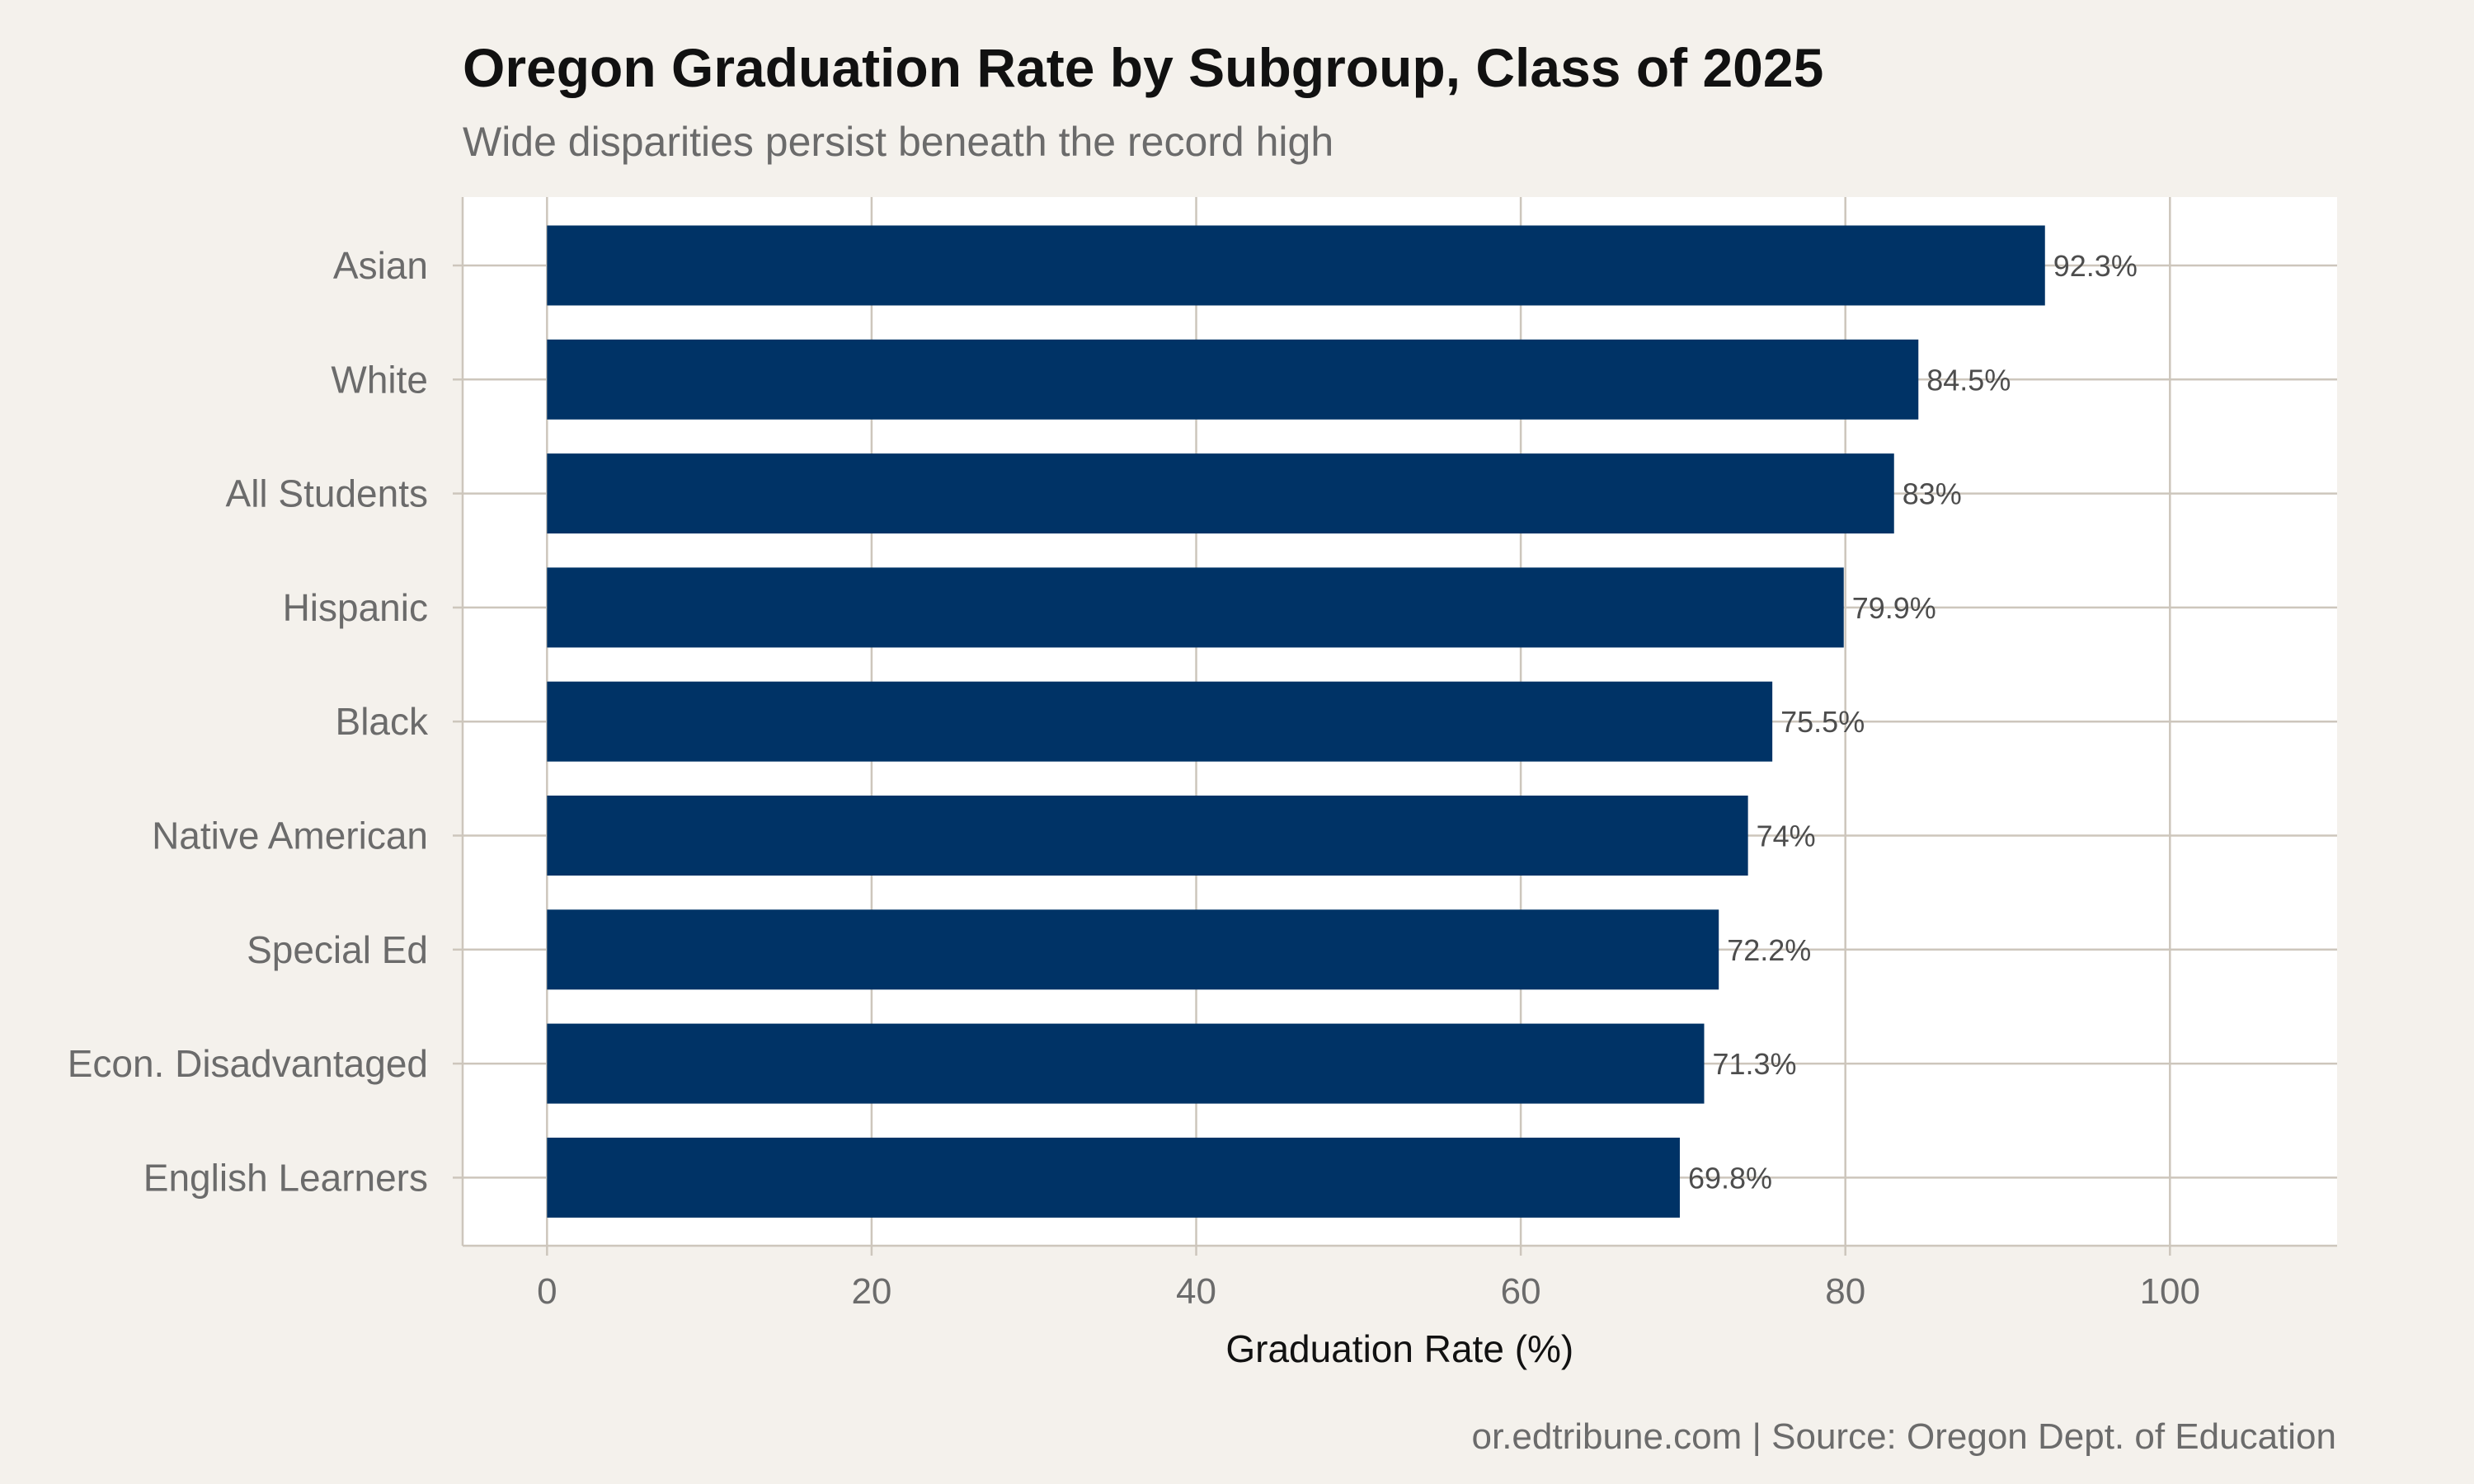 The width and height of the screenshot is (2474, 1484). Describe the element at coordinates (380, 265) in the screenshot. I see `y-tick-label: Asian` at that location.